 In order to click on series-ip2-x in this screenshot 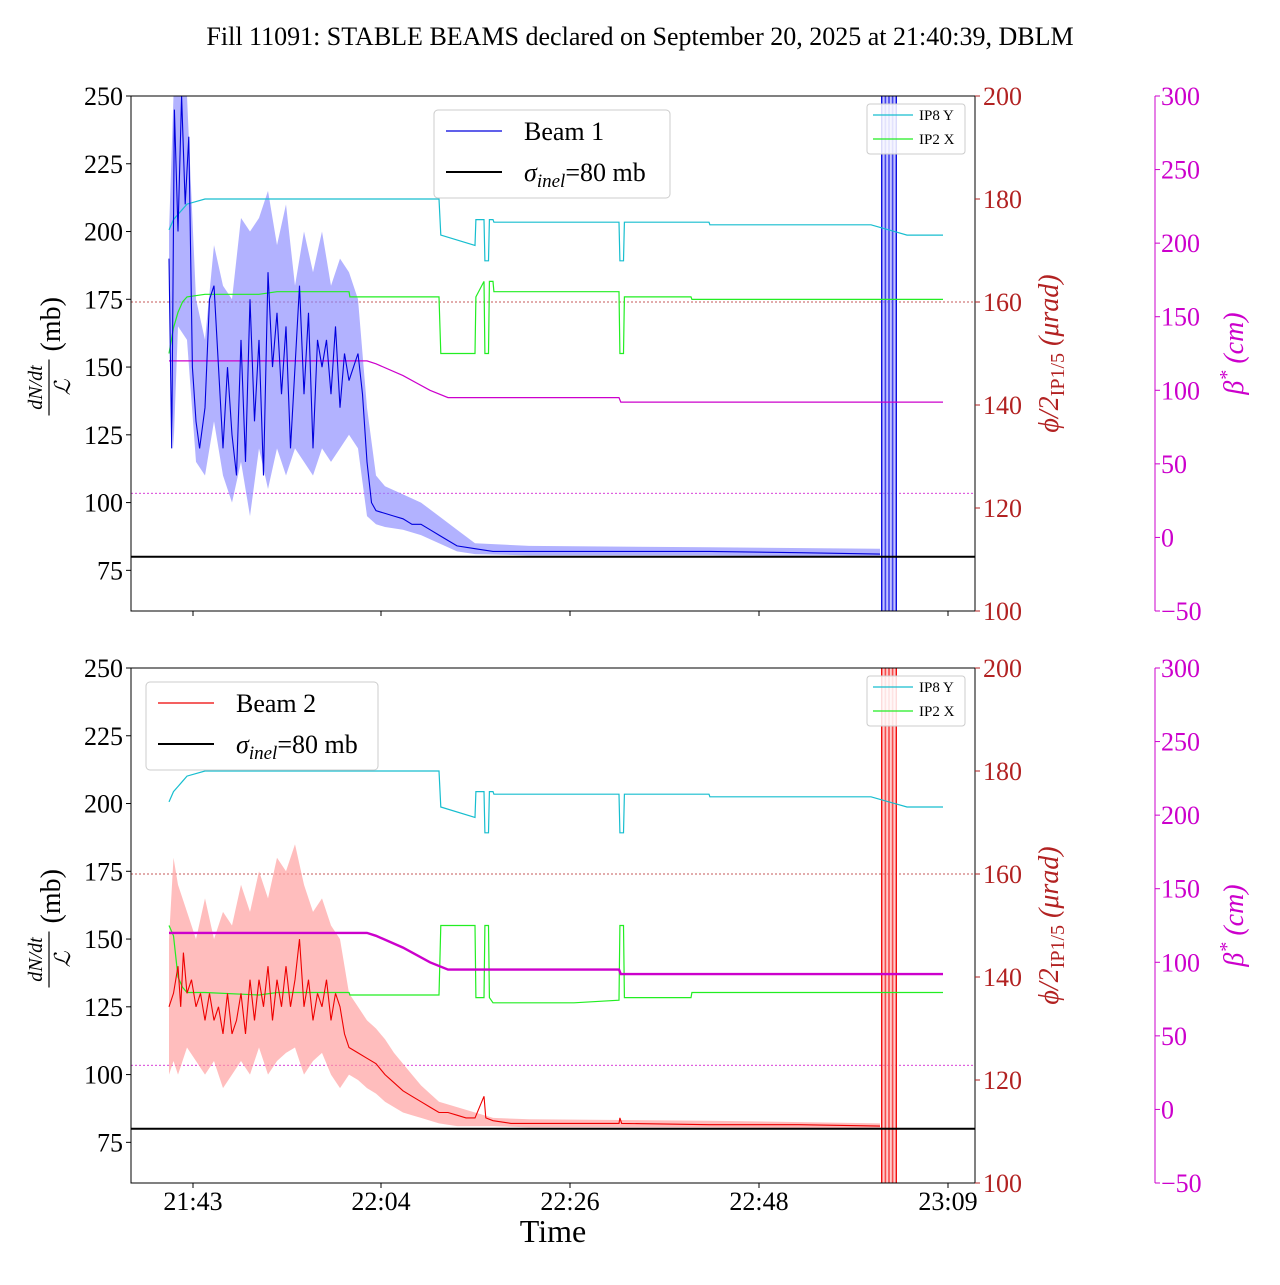, I will do `click(555, 317)`.